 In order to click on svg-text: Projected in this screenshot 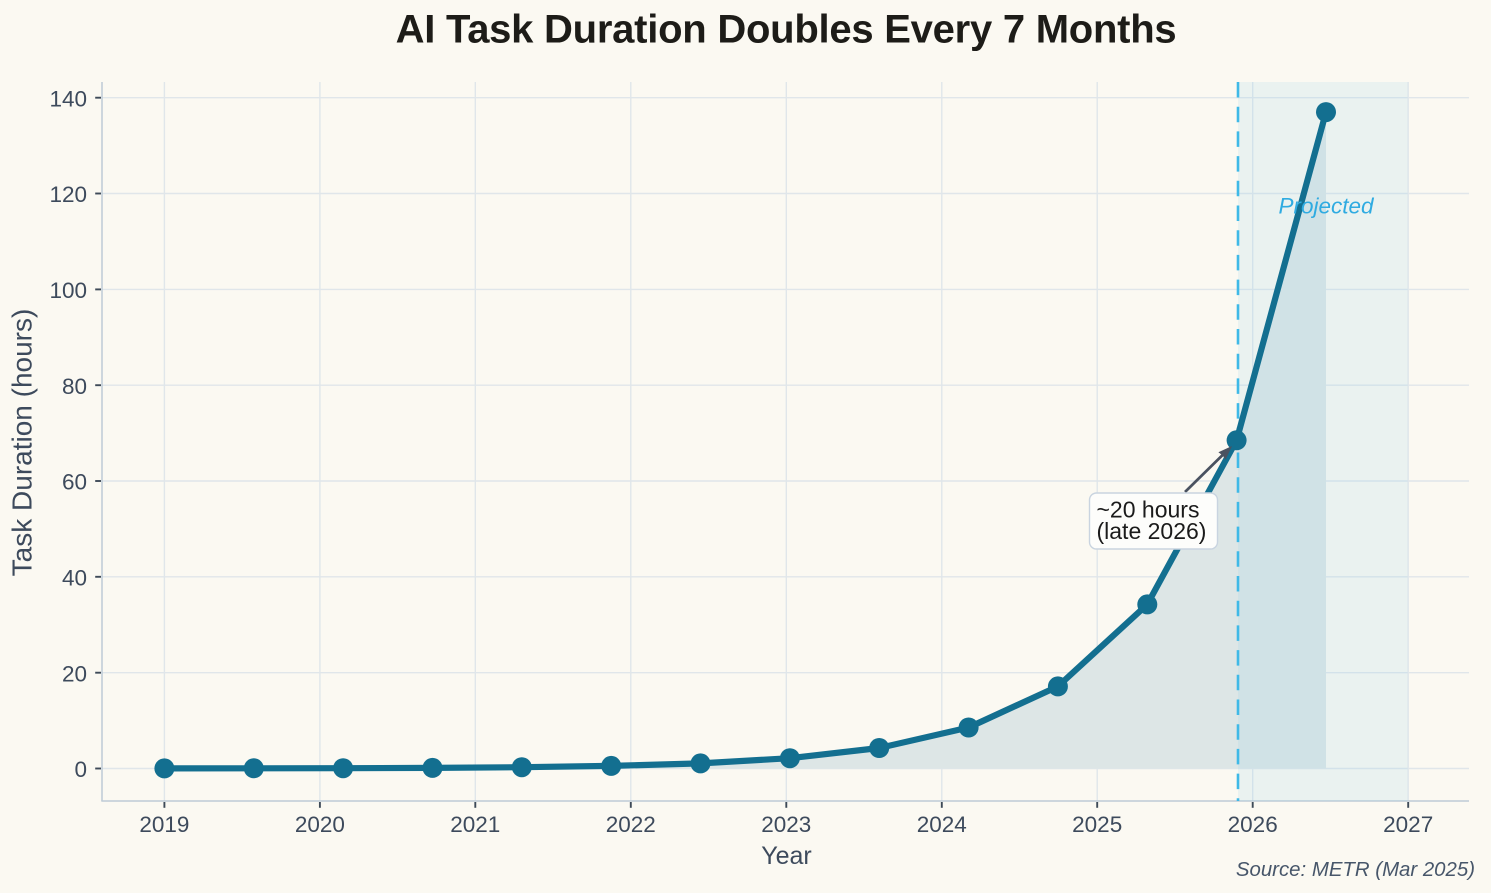, I will do `click(1326, 206)`.